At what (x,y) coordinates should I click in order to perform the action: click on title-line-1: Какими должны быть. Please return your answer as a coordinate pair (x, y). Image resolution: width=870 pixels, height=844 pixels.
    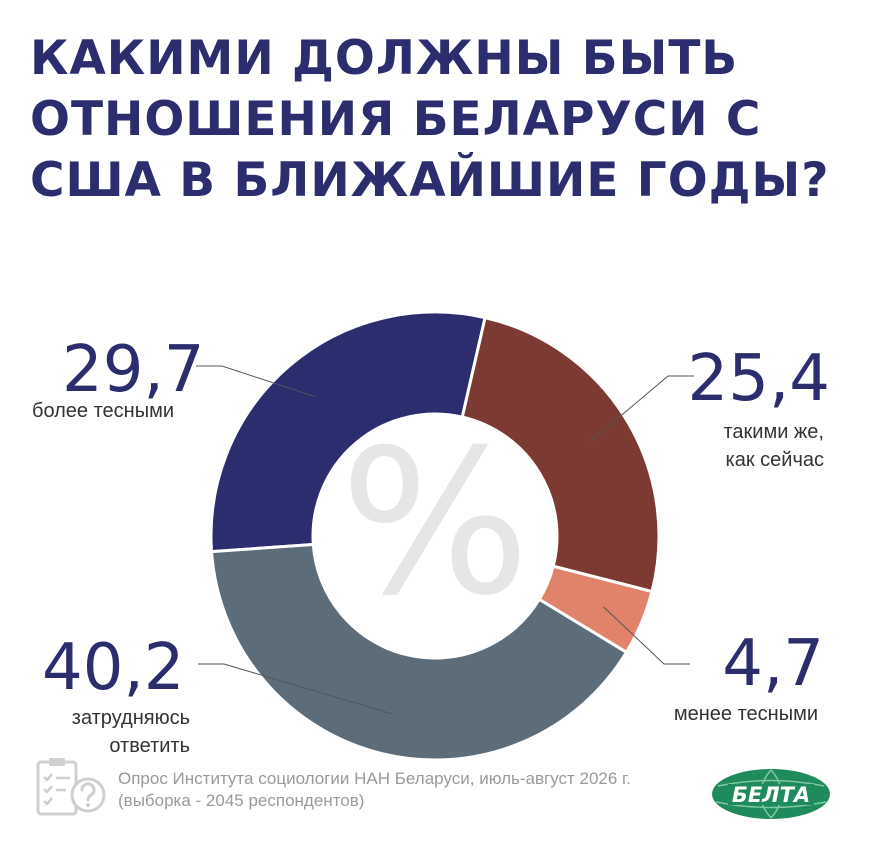
    Looking at the image, I should click on (384, 58).